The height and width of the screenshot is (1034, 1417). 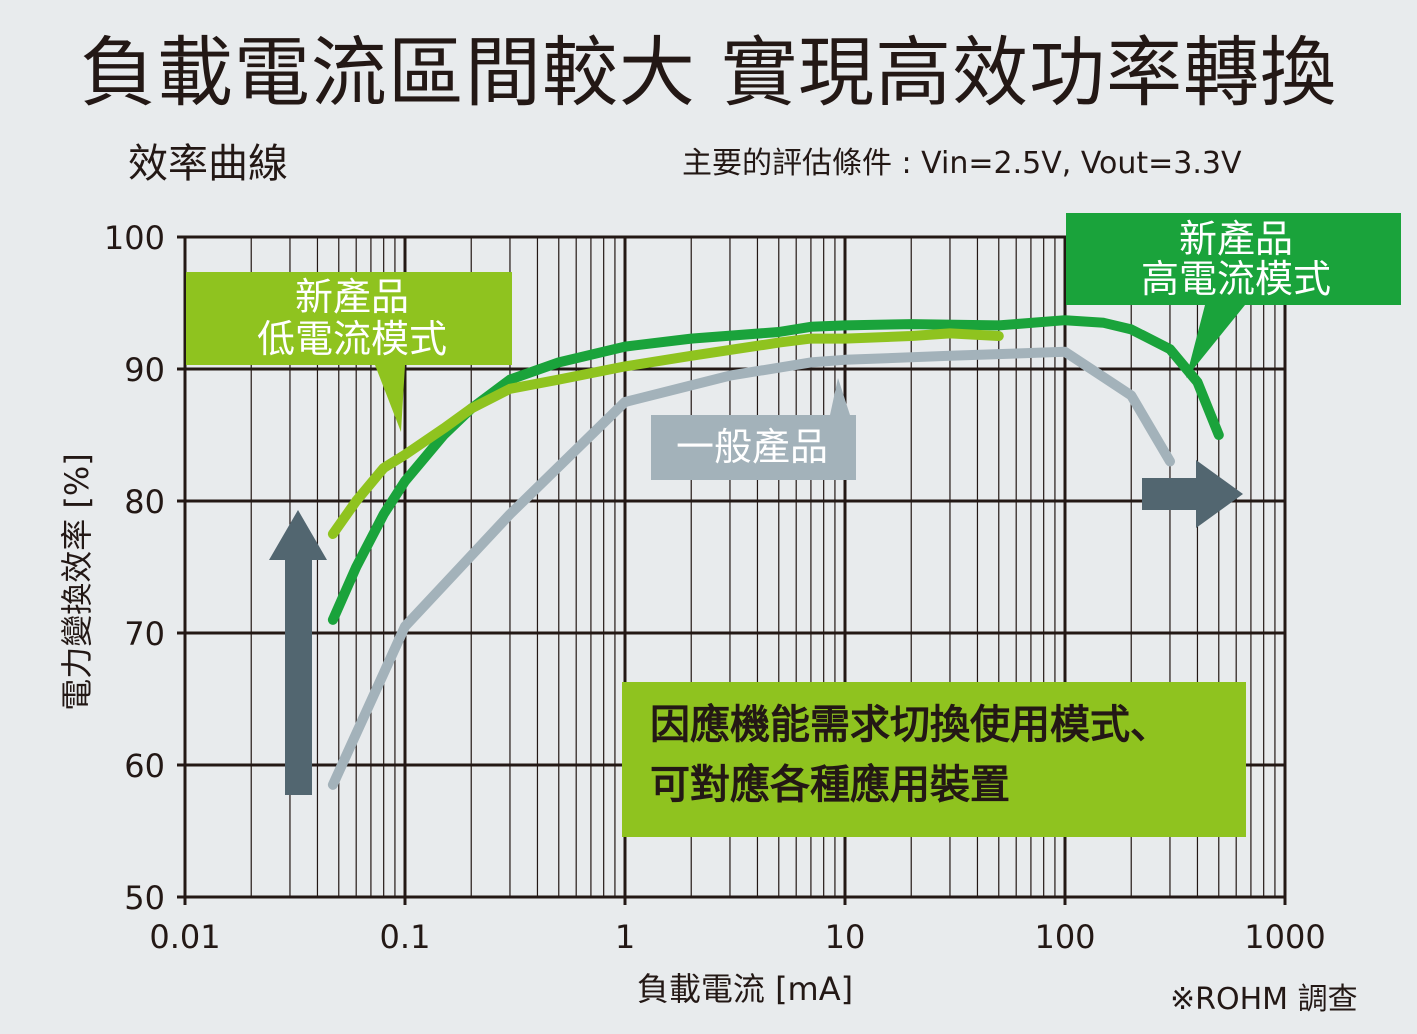 I want to click on y-axis-label: 電力變換效率 [%], so click(x=77, y=582).